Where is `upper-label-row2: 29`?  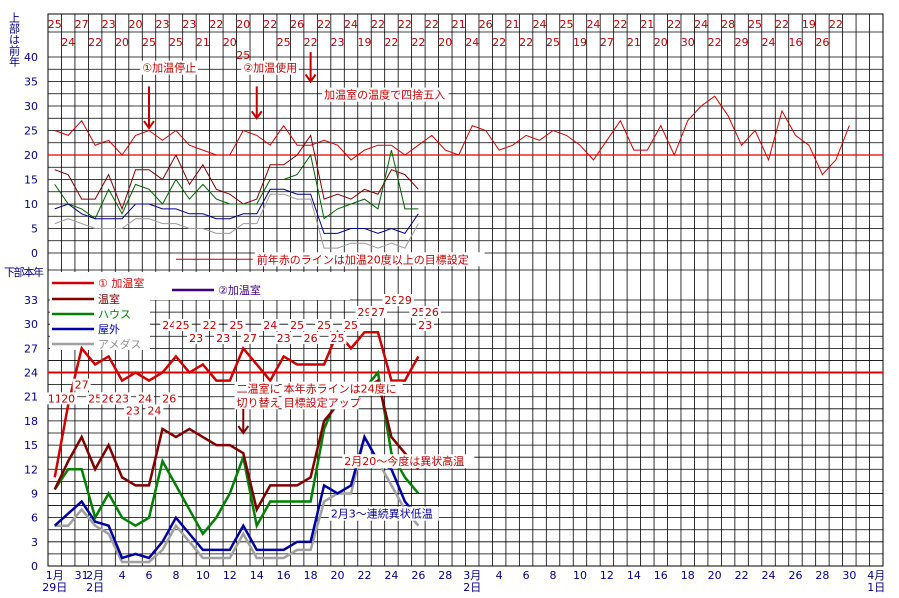 upper-label-row2: 29 is located at coordinates (742, 42).